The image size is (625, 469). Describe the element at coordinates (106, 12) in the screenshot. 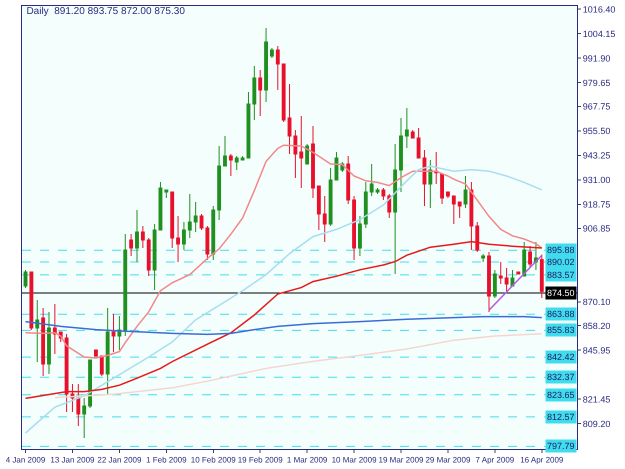

I see `chart-title: Daily 891.20 893.75 872.00 875.30` at that location.